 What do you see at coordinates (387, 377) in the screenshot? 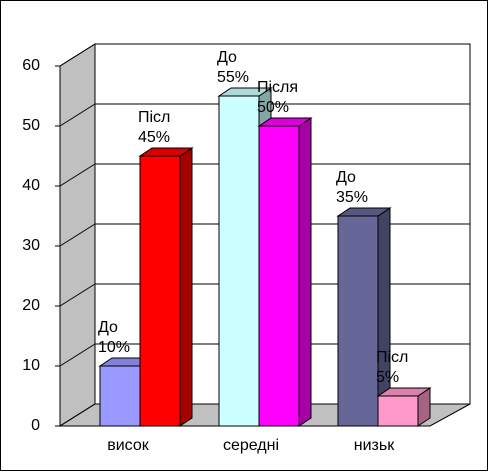
I see `value-label: 5%` at bounding box center [387, 377].